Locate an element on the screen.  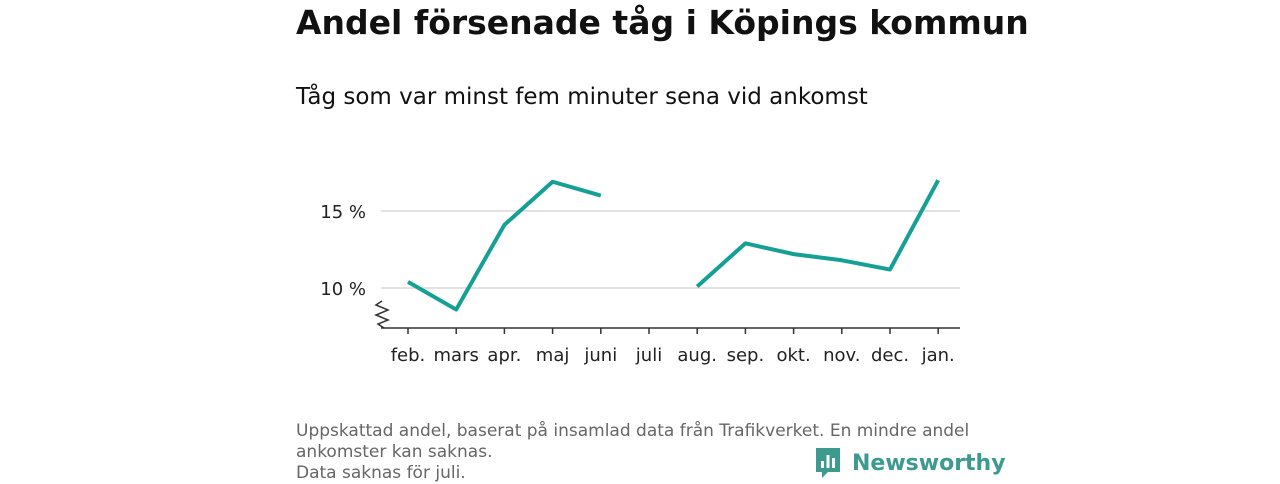
x-tick-label: juli is located at coordinates (648, 355).